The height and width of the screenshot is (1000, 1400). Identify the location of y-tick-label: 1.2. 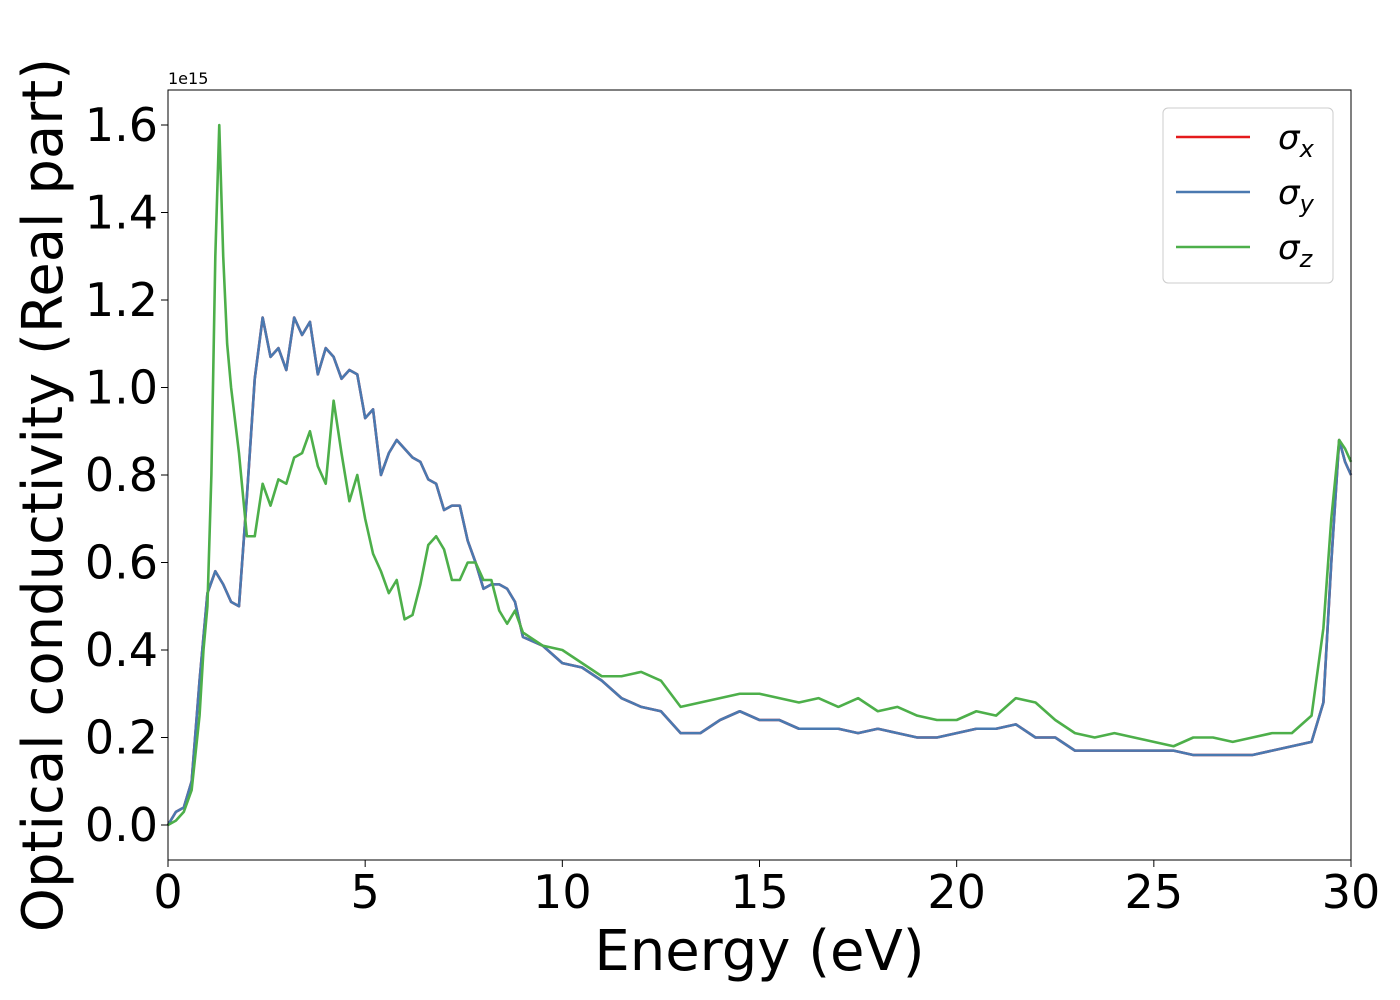
(121, 300).